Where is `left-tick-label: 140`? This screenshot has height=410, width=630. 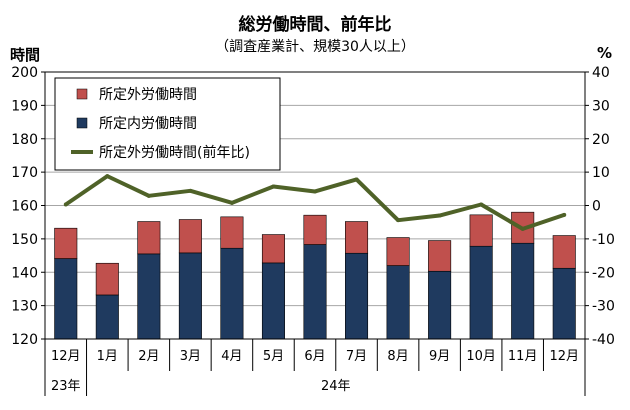
left-tick-label: 140 is located at coordinates (24, 273).